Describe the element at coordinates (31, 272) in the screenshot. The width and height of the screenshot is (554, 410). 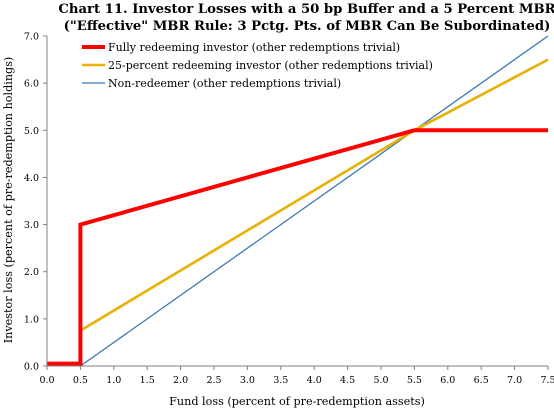
I see `y-tick-label: 2.0` at that location.